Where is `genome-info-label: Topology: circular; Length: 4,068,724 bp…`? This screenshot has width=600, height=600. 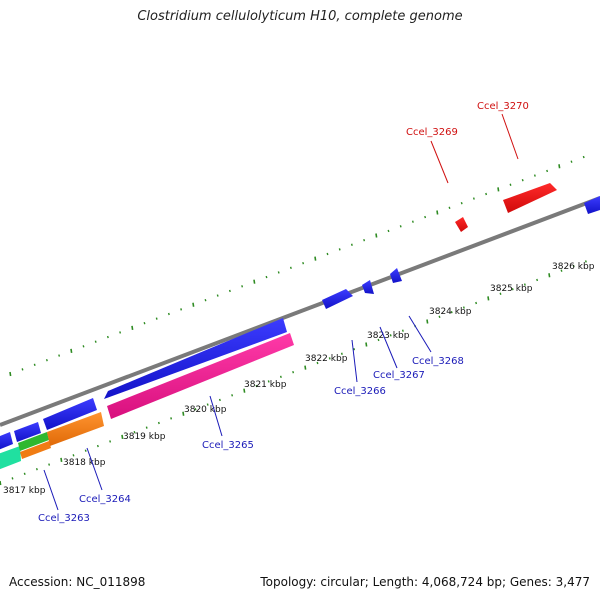 genome-info-label: Topology: circular; Length: 4,068,724 bp… is located at coordinates (425, 582).